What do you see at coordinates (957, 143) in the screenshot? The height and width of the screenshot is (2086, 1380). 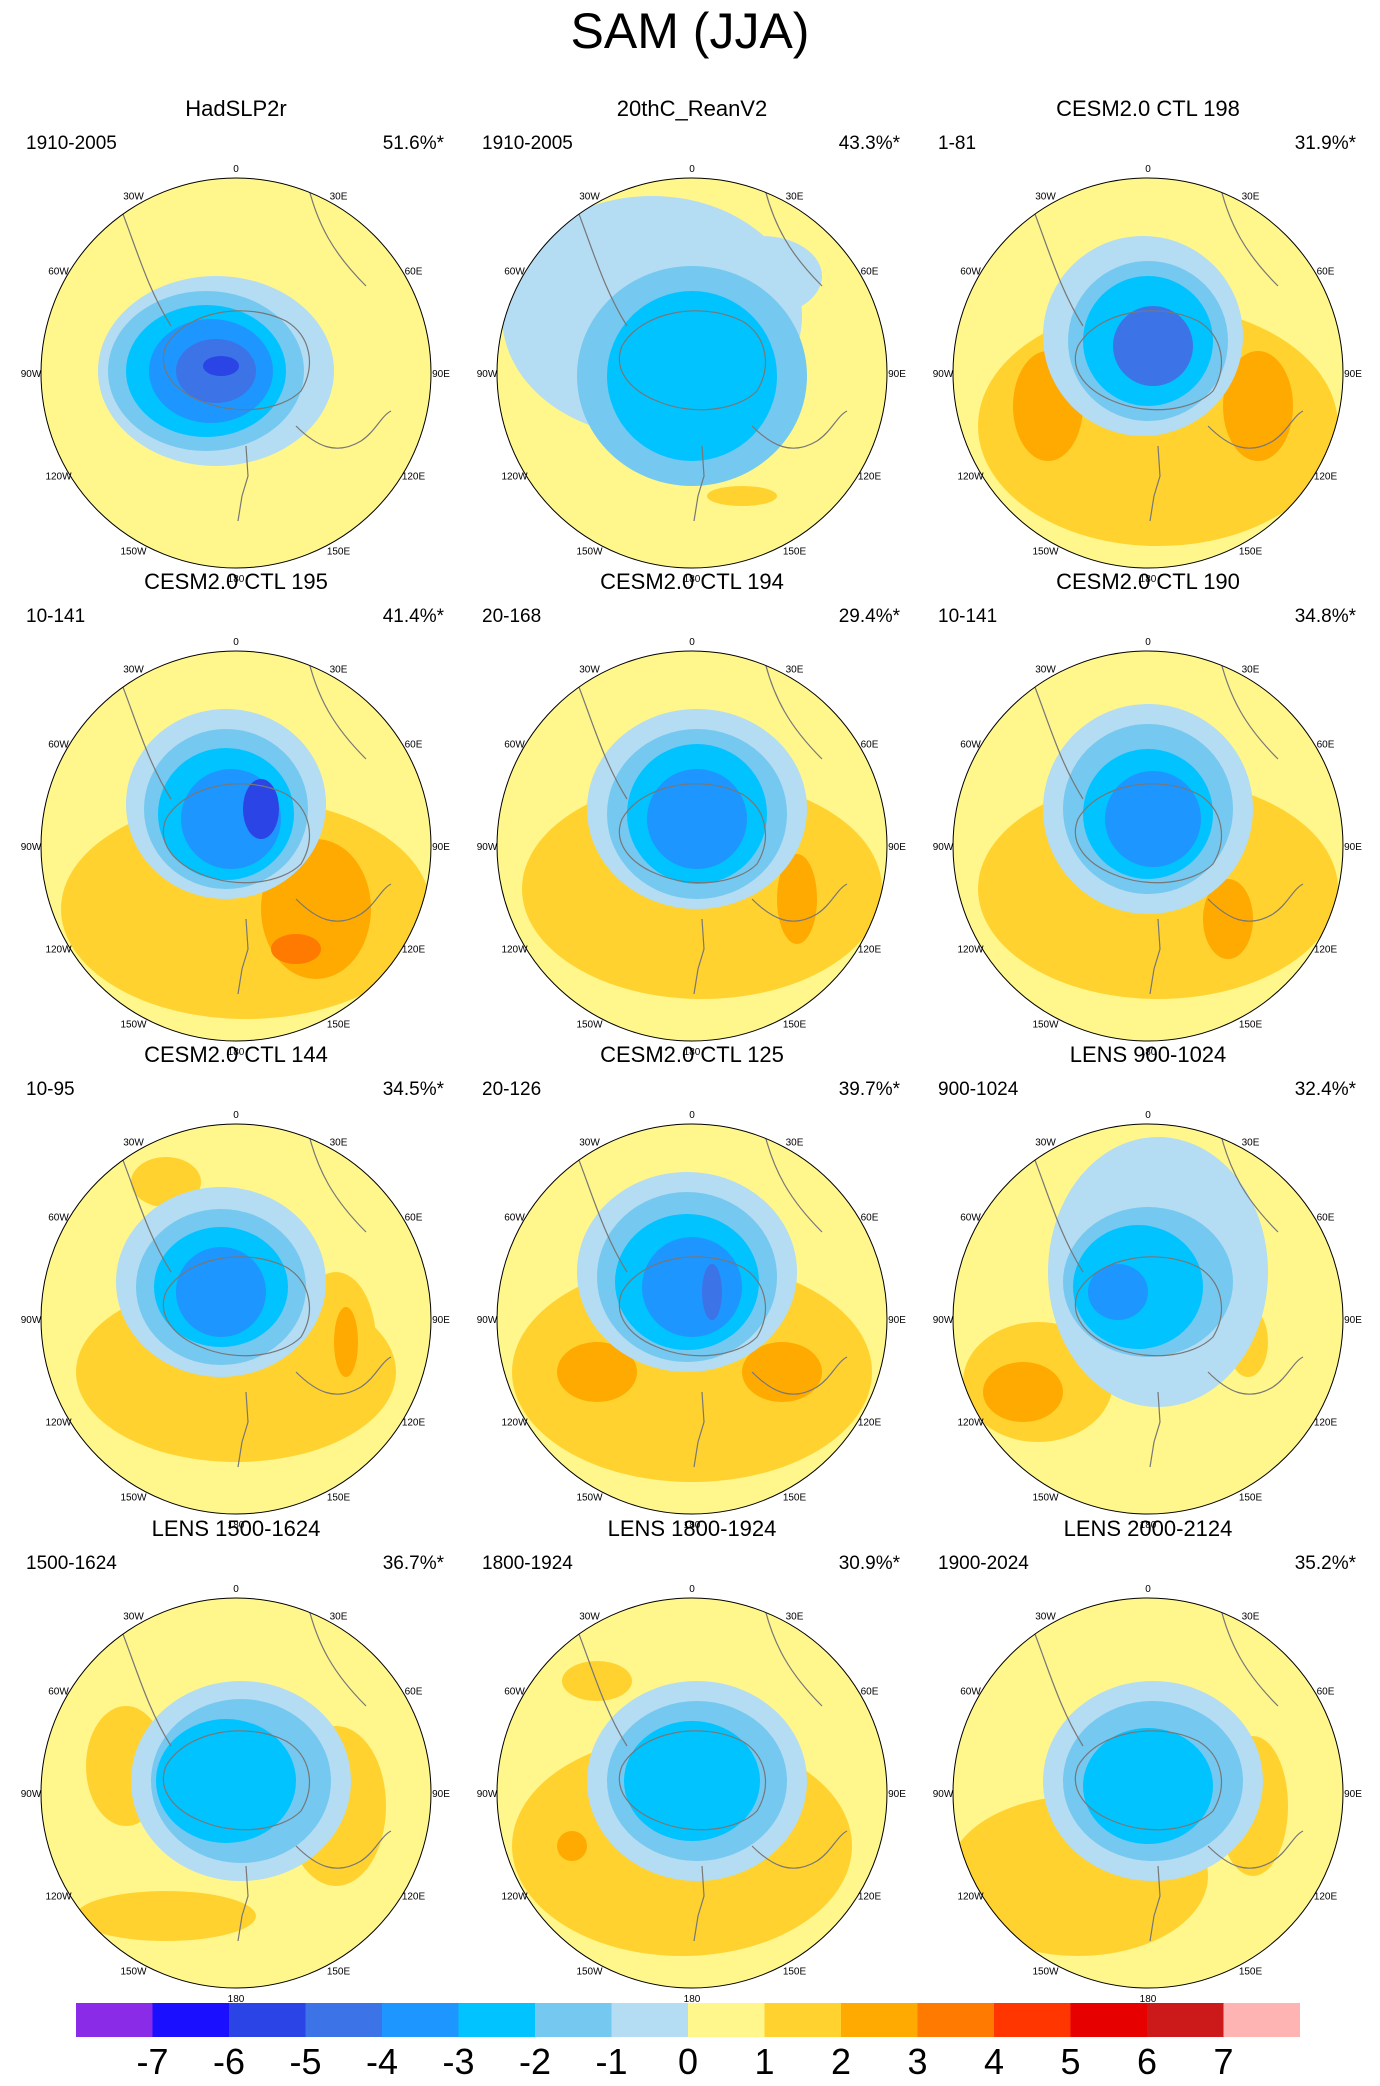 I see `panel-years: 1-81` at bounding box center [957, 143].